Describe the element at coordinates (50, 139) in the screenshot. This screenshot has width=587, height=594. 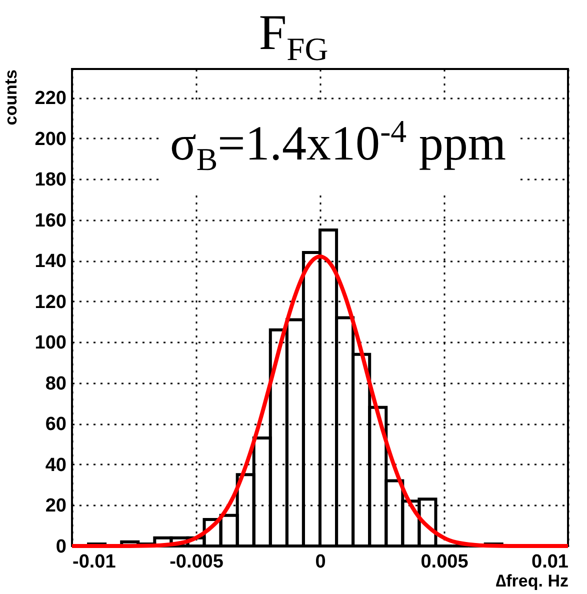
I see `y-tick-label: 200` at that location.